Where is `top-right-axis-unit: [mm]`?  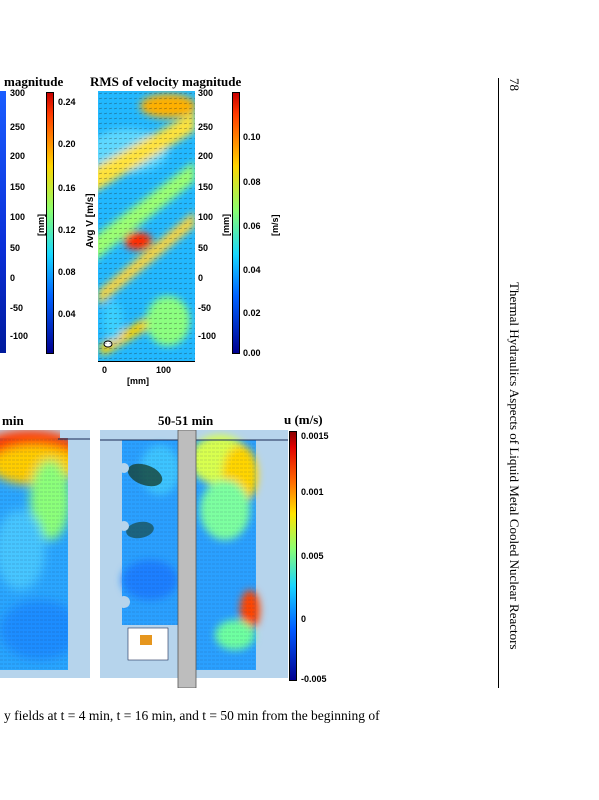 top-right-axis-unit: [mm] is located at coordinates (226, 225).